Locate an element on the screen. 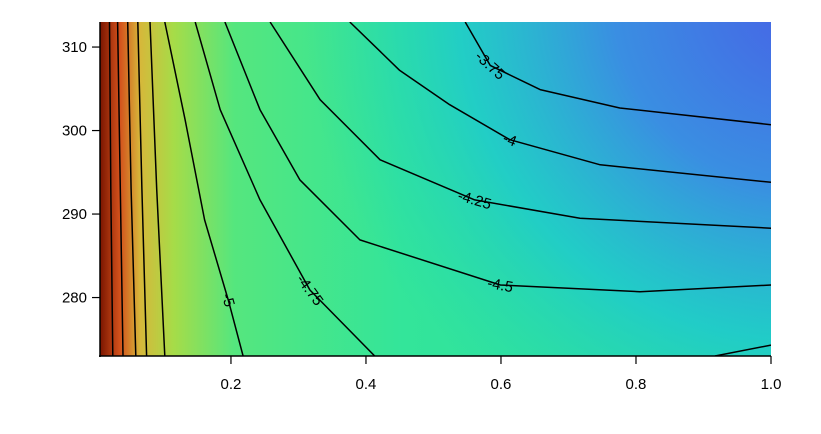  y-tick-label: 290 is located at coordinates (74, 214).